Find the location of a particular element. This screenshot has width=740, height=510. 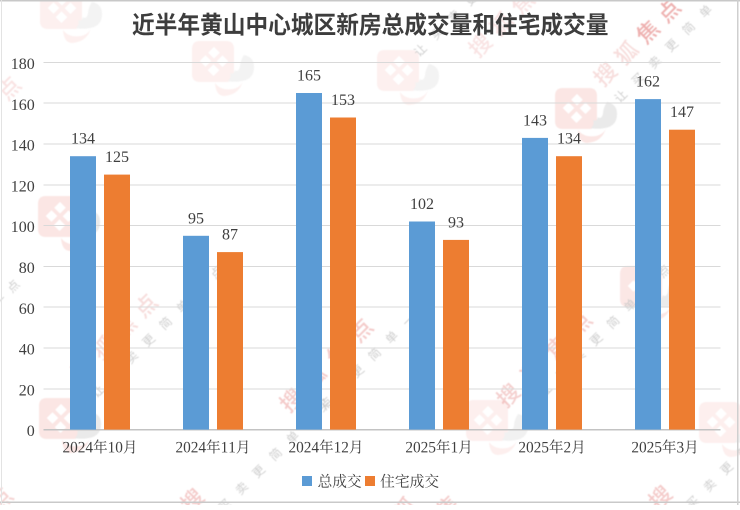

svg-text: 40 is located at coordinates (27, 350).